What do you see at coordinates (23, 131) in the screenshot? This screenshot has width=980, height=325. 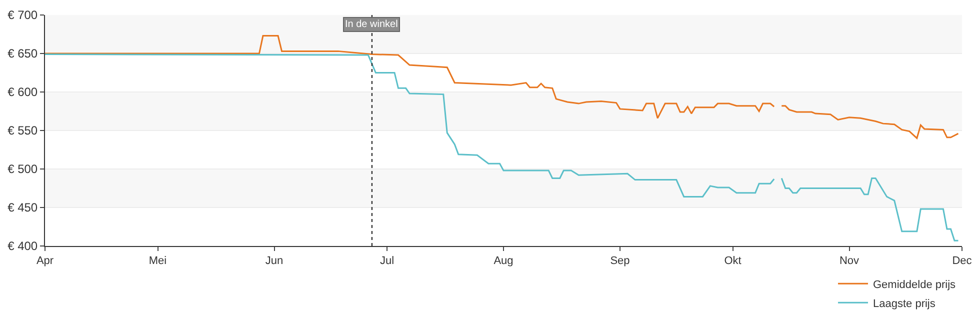 I see `y-tick-label: € 550` at bounding box center [23, 131].